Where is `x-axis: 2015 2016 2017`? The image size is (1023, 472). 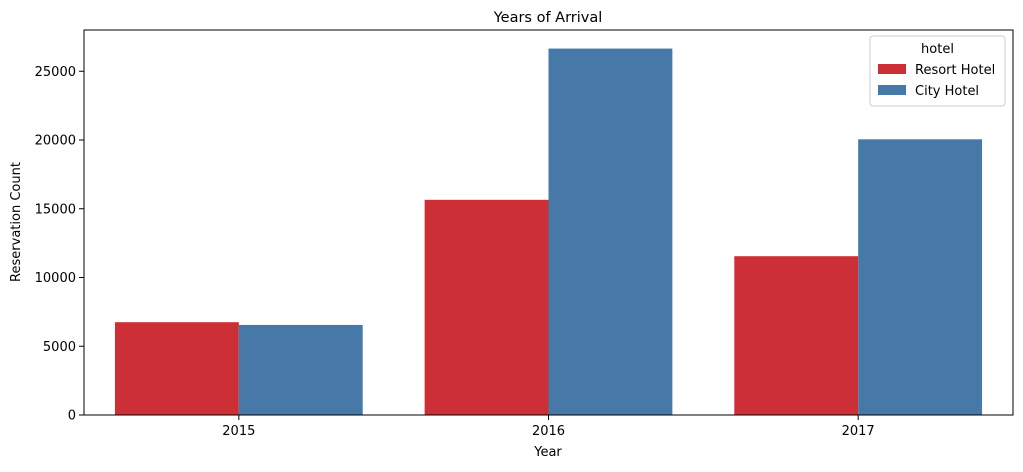
x-axis: 2015 2016 2017 is located at coordinates (548, 427).